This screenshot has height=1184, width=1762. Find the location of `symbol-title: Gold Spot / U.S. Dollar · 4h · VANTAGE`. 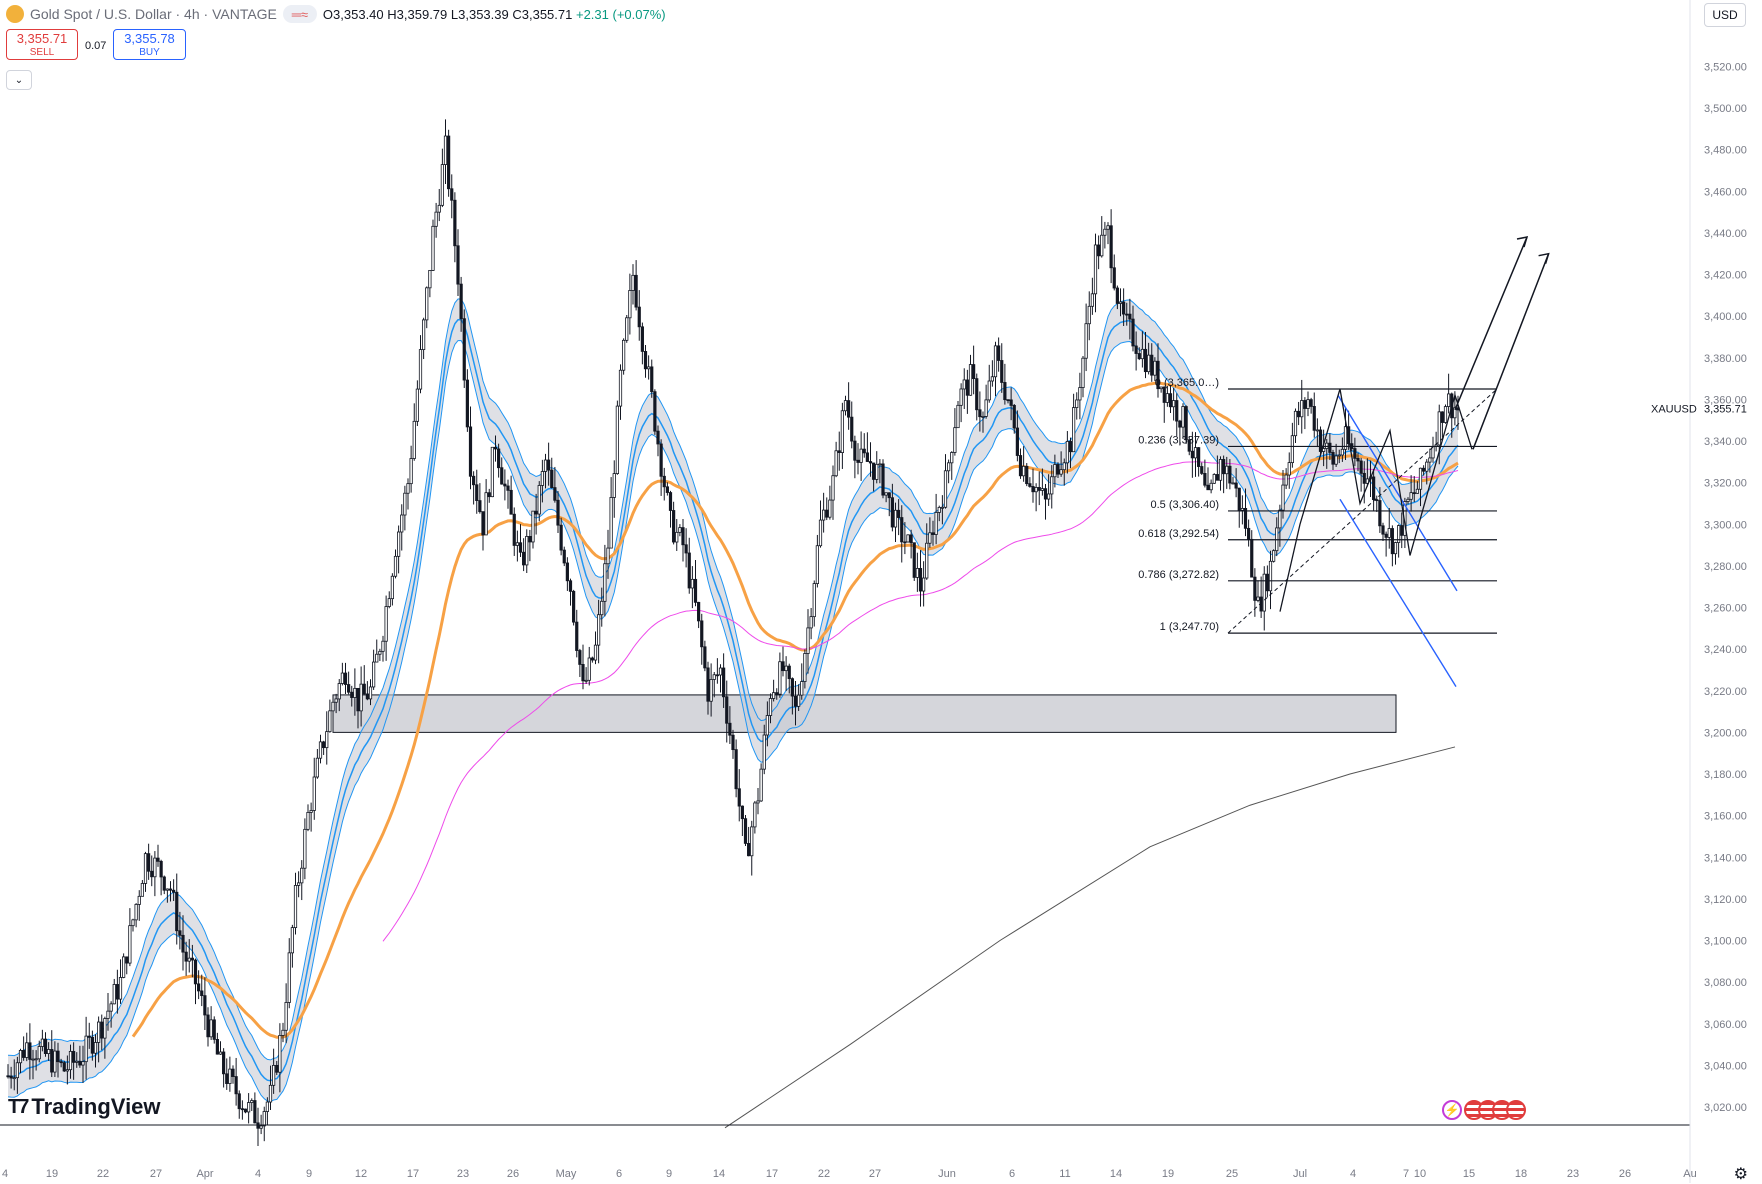

symbol-title: Gold Spot / U.S. Dollar · 4h · VANTAGE is located at coordinates (153, 14).